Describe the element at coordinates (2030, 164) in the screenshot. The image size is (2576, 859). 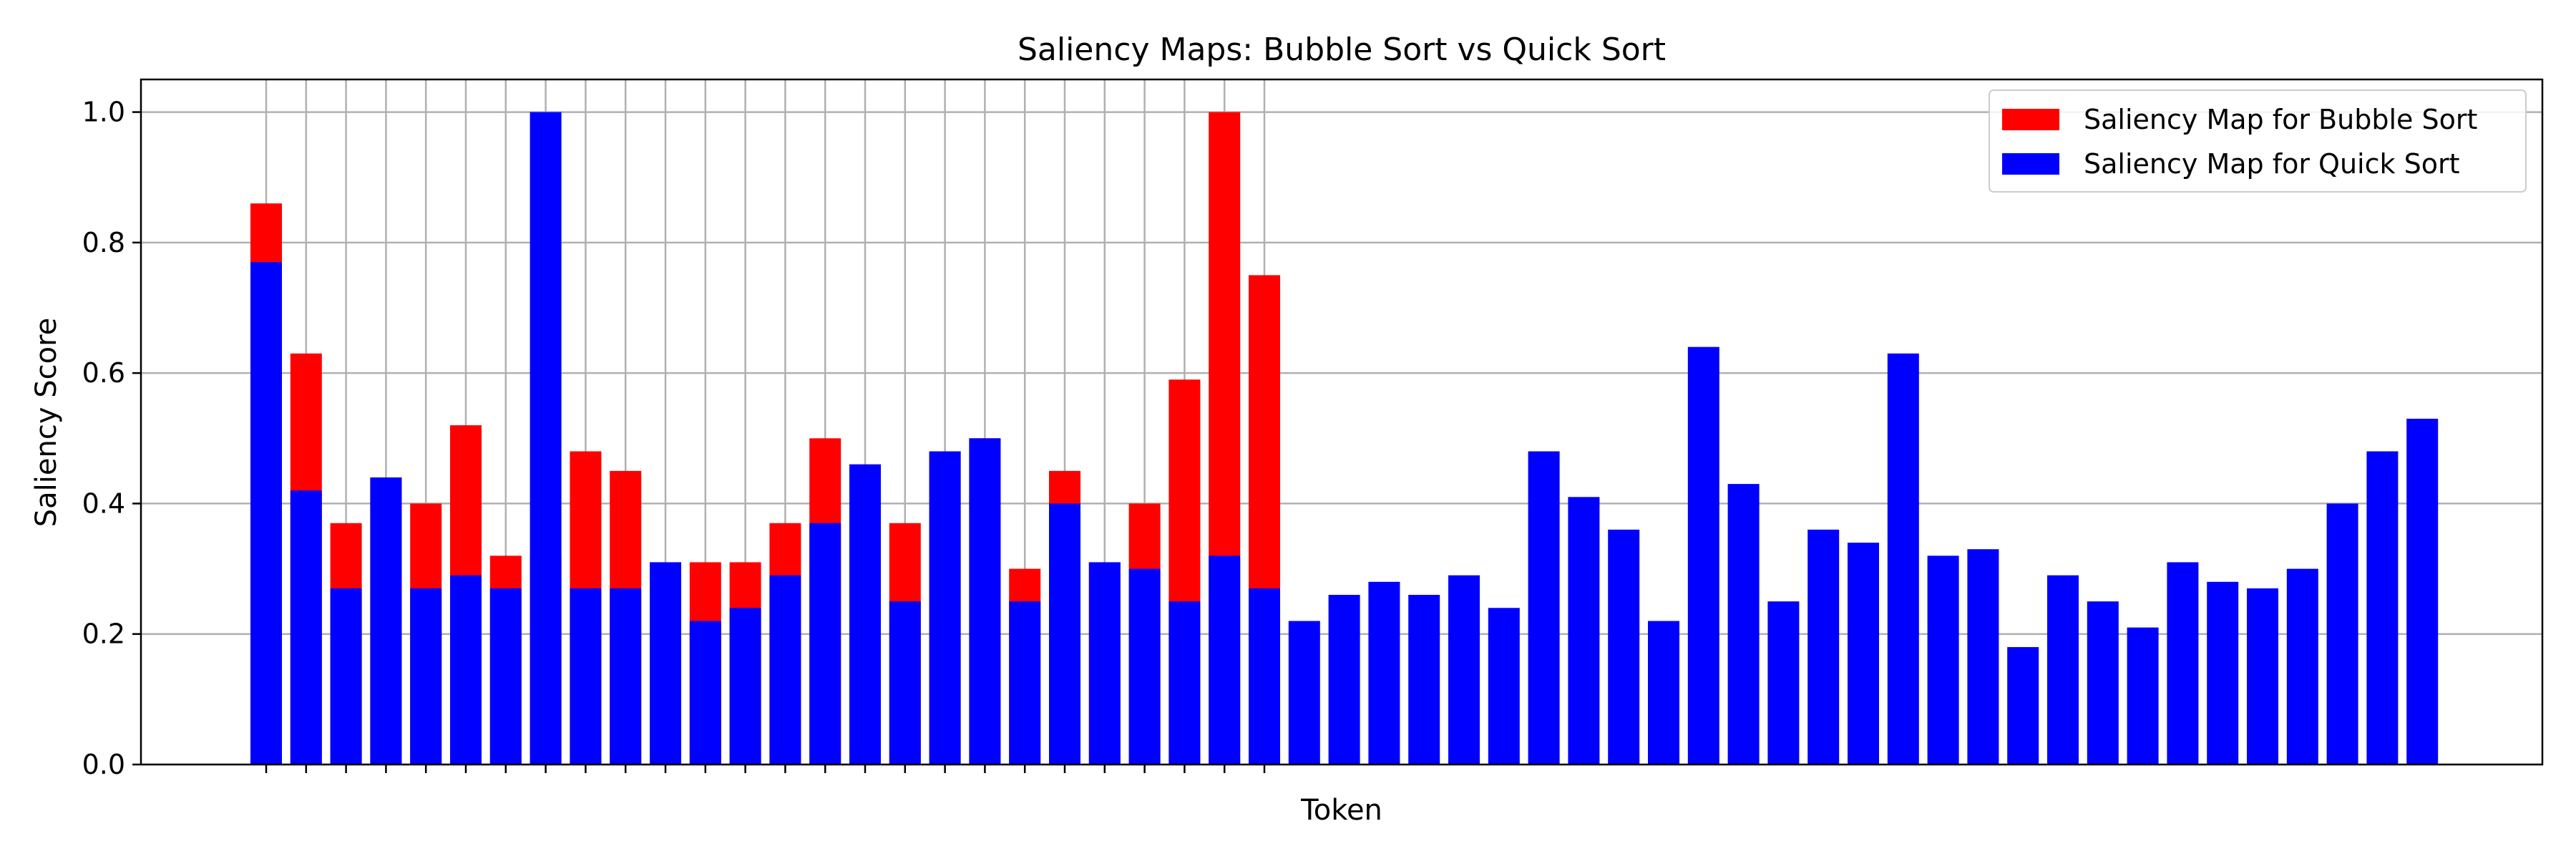
I see `legend-swatch-quick-sort` at that location.